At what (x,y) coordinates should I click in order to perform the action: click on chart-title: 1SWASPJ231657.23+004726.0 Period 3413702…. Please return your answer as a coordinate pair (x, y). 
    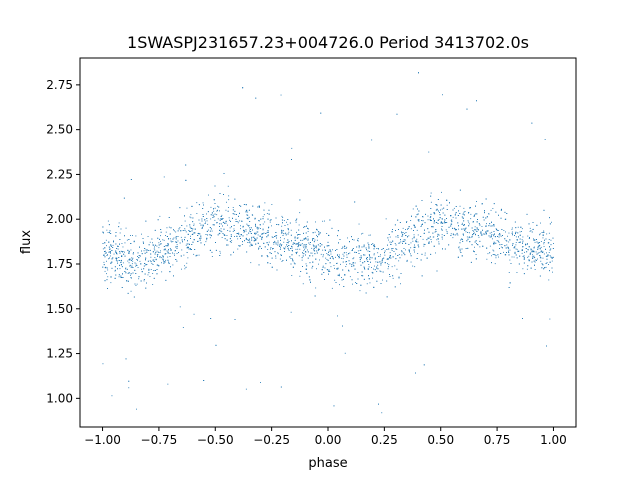
    Looking at the image, I should click on (328, 42).